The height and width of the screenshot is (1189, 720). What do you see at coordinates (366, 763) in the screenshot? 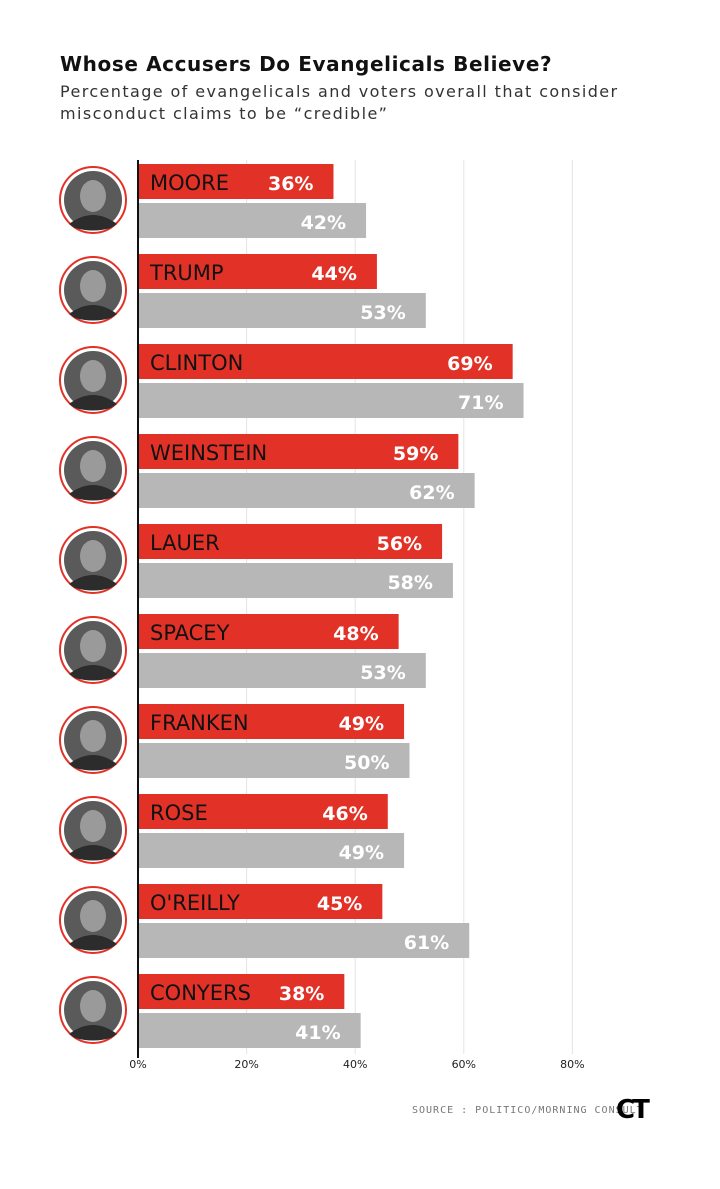
I see `data-label-overall: 50%` at bounding box center [366, 763].